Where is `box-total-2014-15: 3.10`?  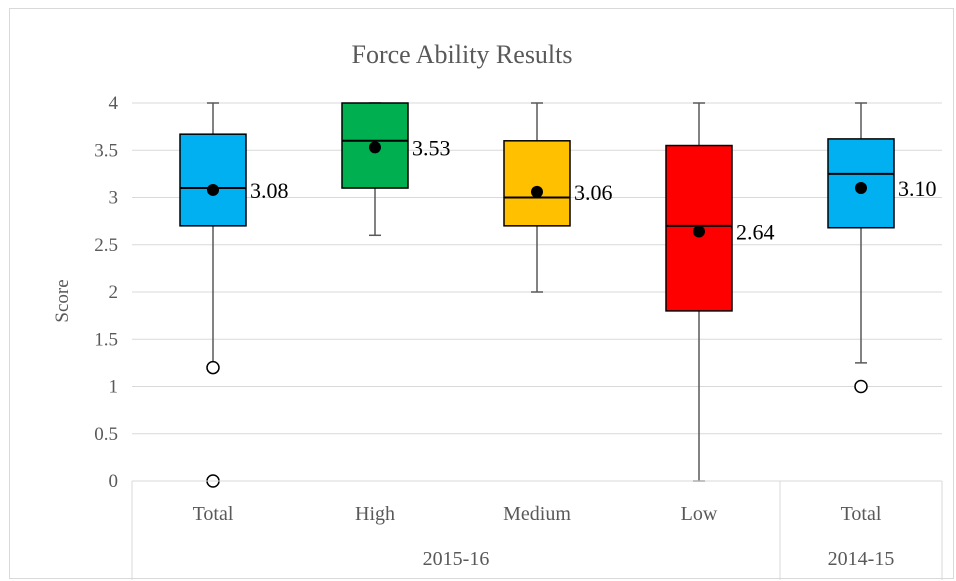 box-total-2014-15: 3.10 is located at coordinates (882, 248).